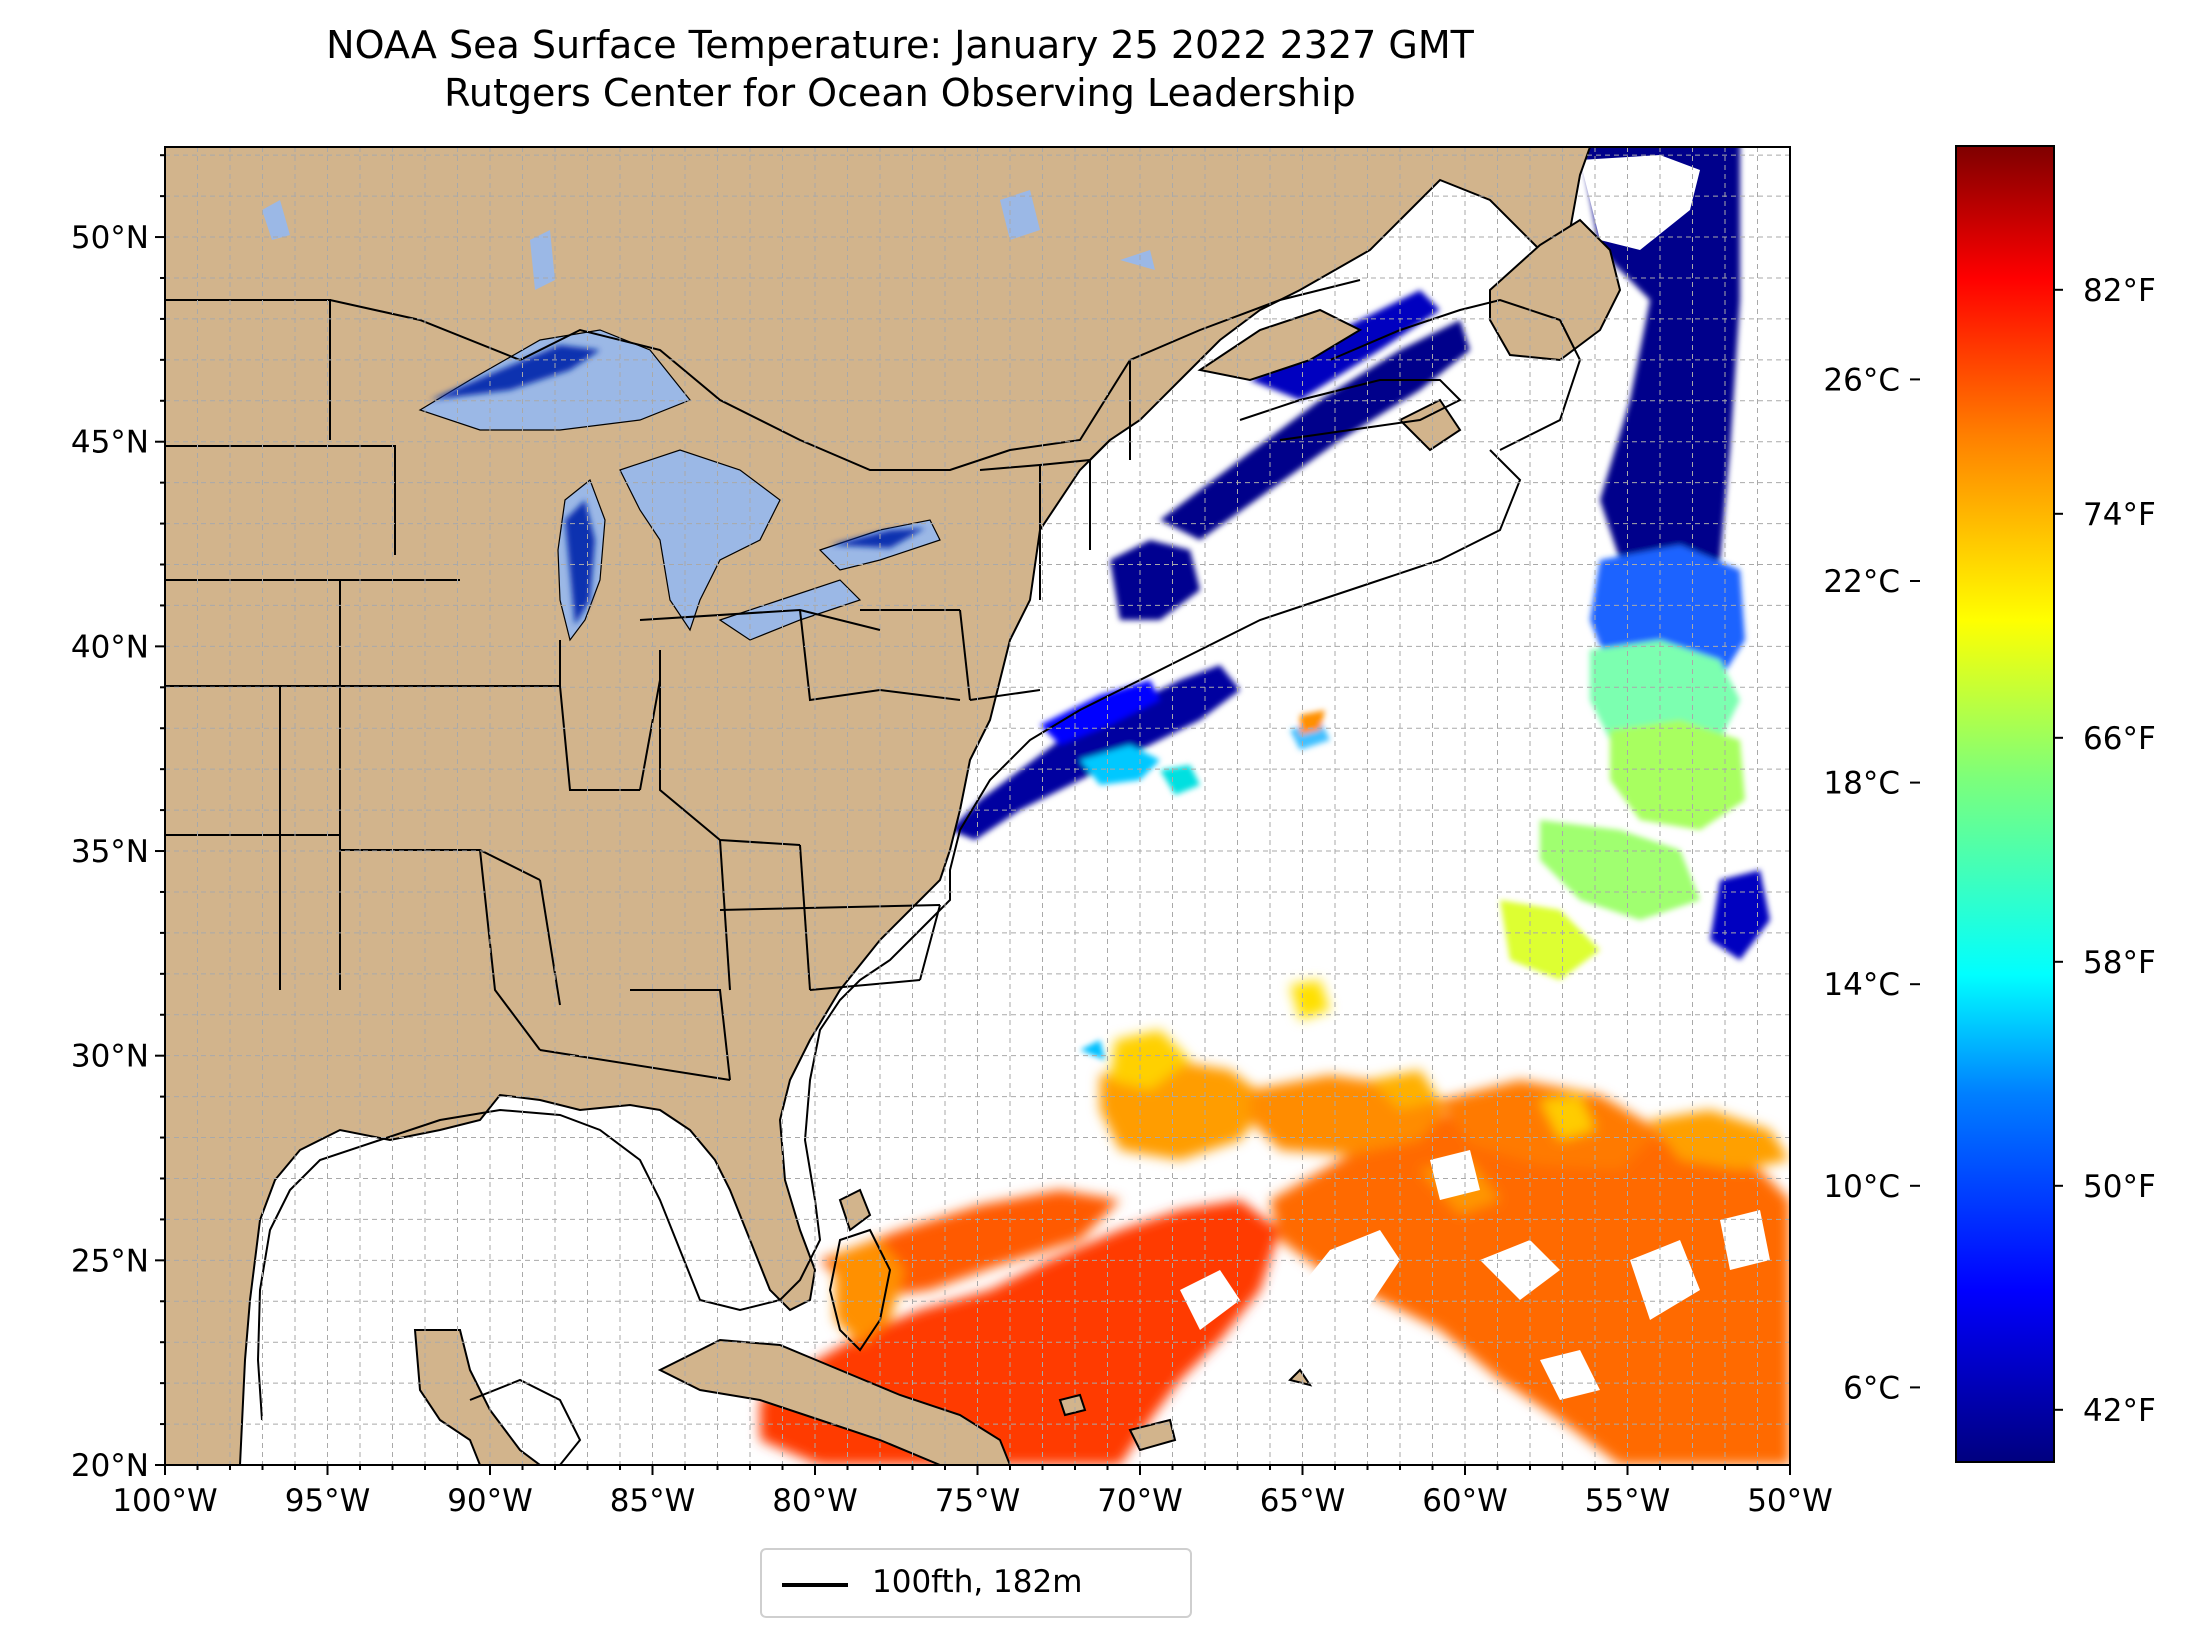  What do you see at coordinates (1628, 1501) in the screenshot?
I see `x-tick-label: 55°W` at bounding box center [1628, 1501].